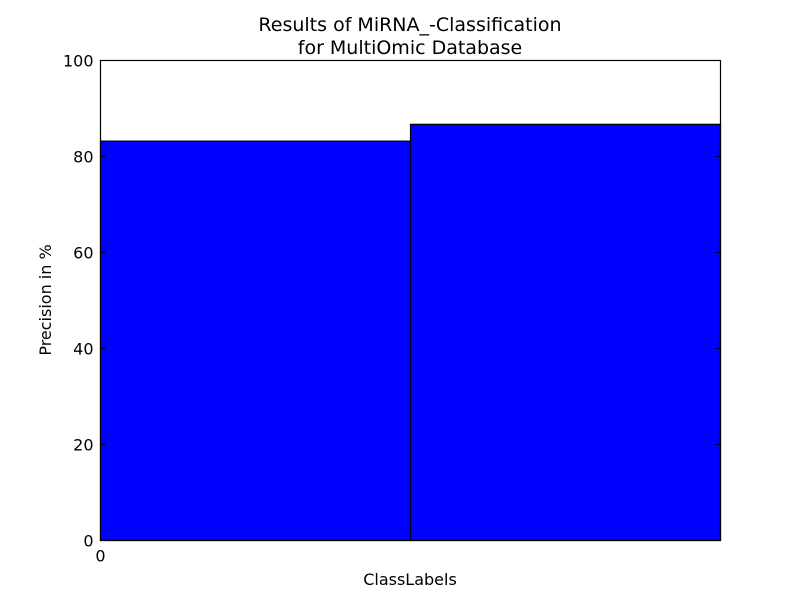 The width and height of the screenshot is (800, 600). Describe the element at coordinates (83, 349) in the screenshot. I see `y-tick-label: 40` at that location.